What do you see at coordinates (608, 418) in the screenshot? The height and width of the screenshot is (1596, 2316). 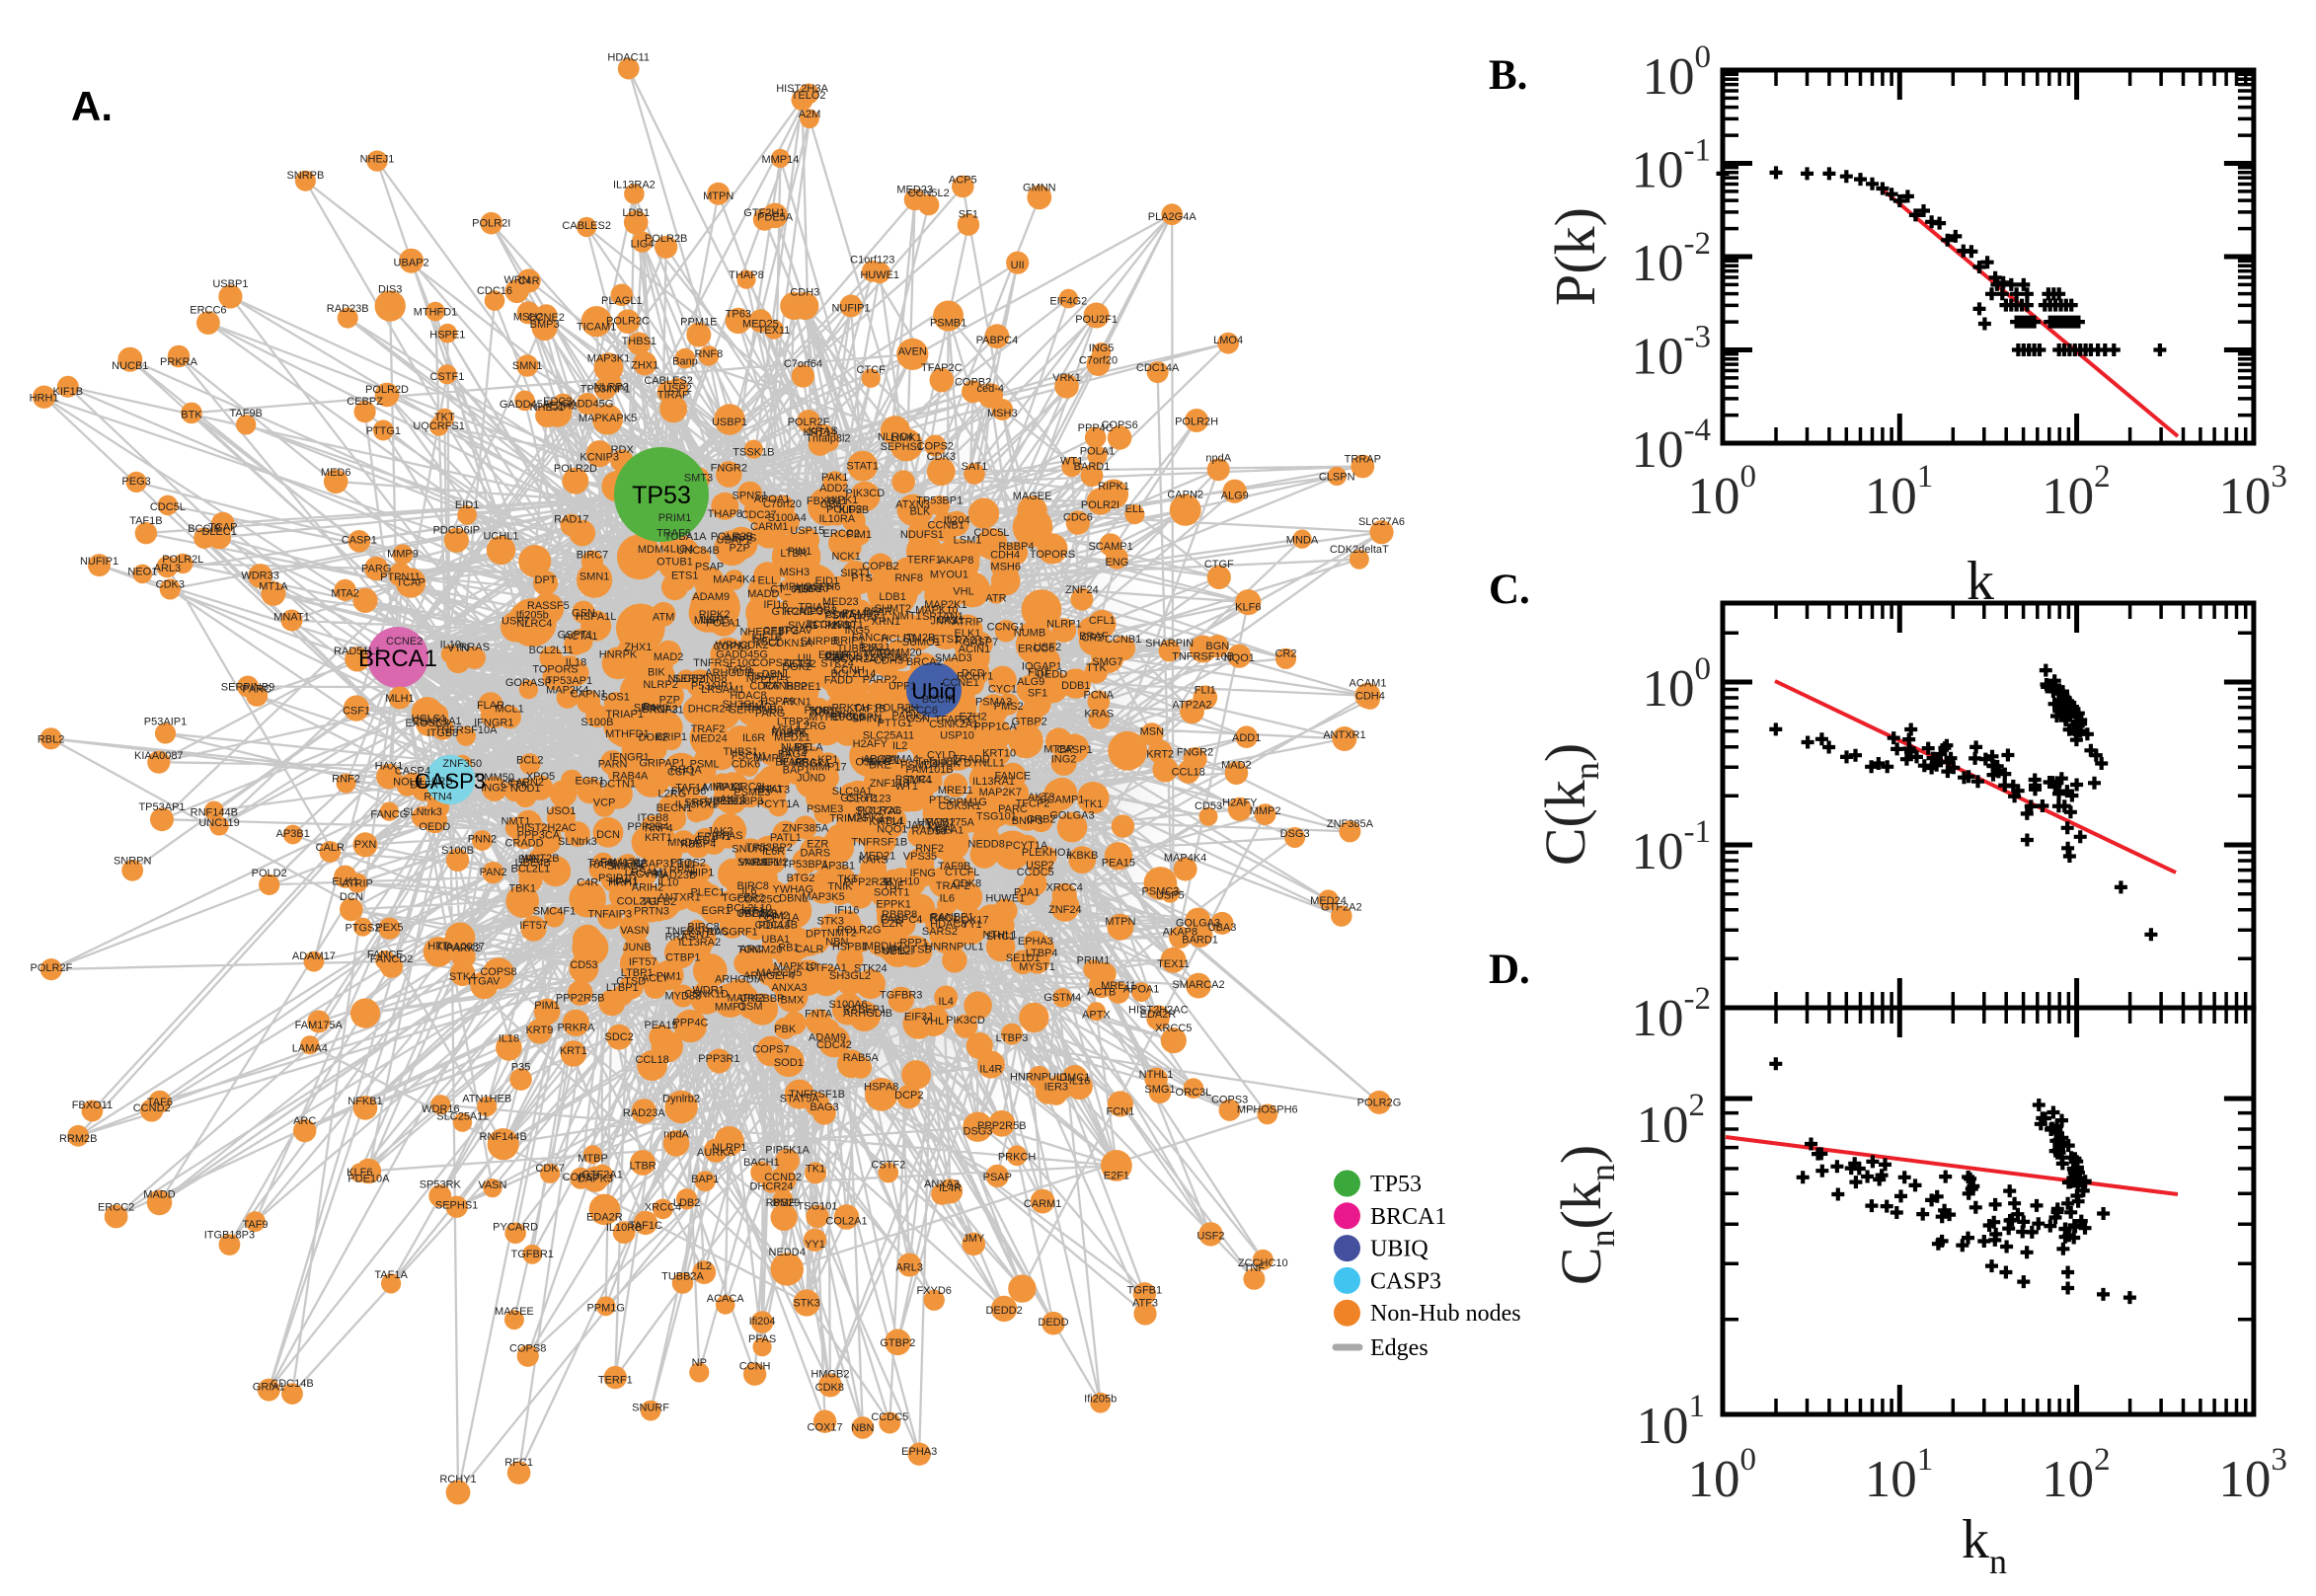 I see `svg-text: MAPKAPK5` at bounding box center [608, 418].